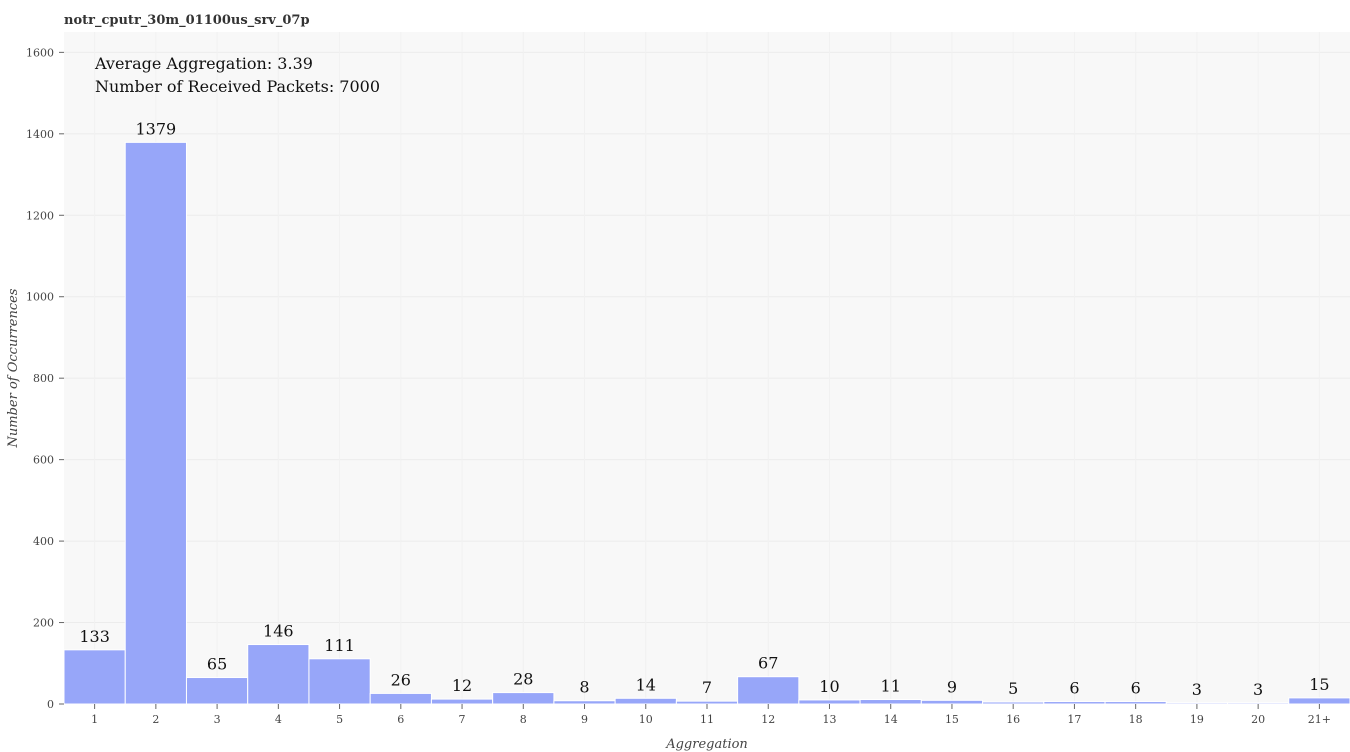 The width and height of the screenshot is (1350, 752). What do you see at coordinates (952, 719) in the screenshot?
I see `x-tick-label: 15` at bounding box center [952, 719].